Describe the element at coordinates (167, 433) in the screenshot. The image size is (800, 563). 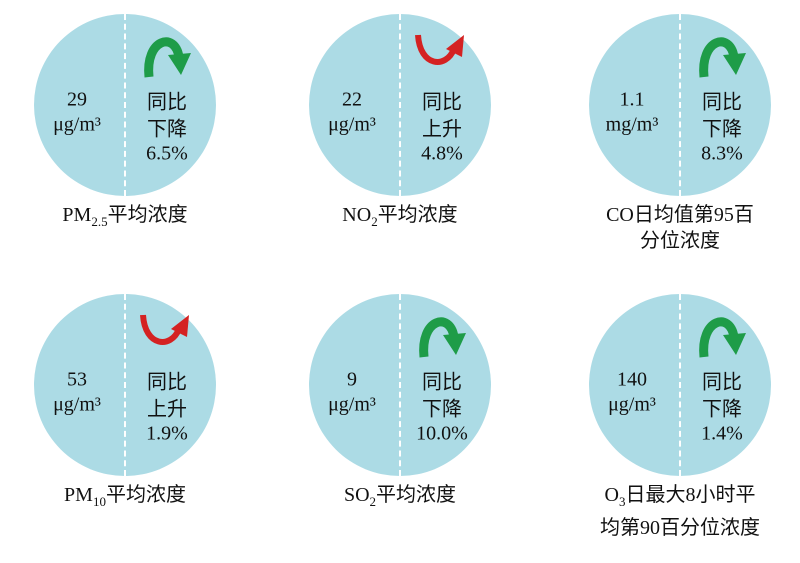
I see `change: 1.9%` at that location.